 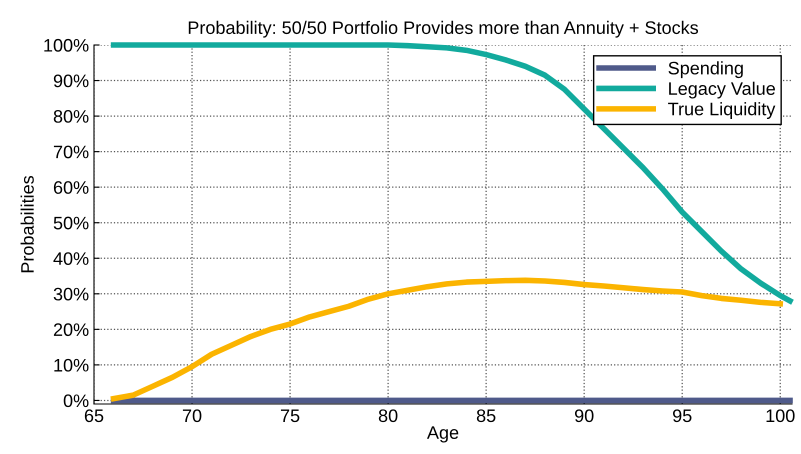 What do you see at coordinates (71, 187) in the screenshot?
I see `y-tick-label: 60%` at bounding box center [71, 187].